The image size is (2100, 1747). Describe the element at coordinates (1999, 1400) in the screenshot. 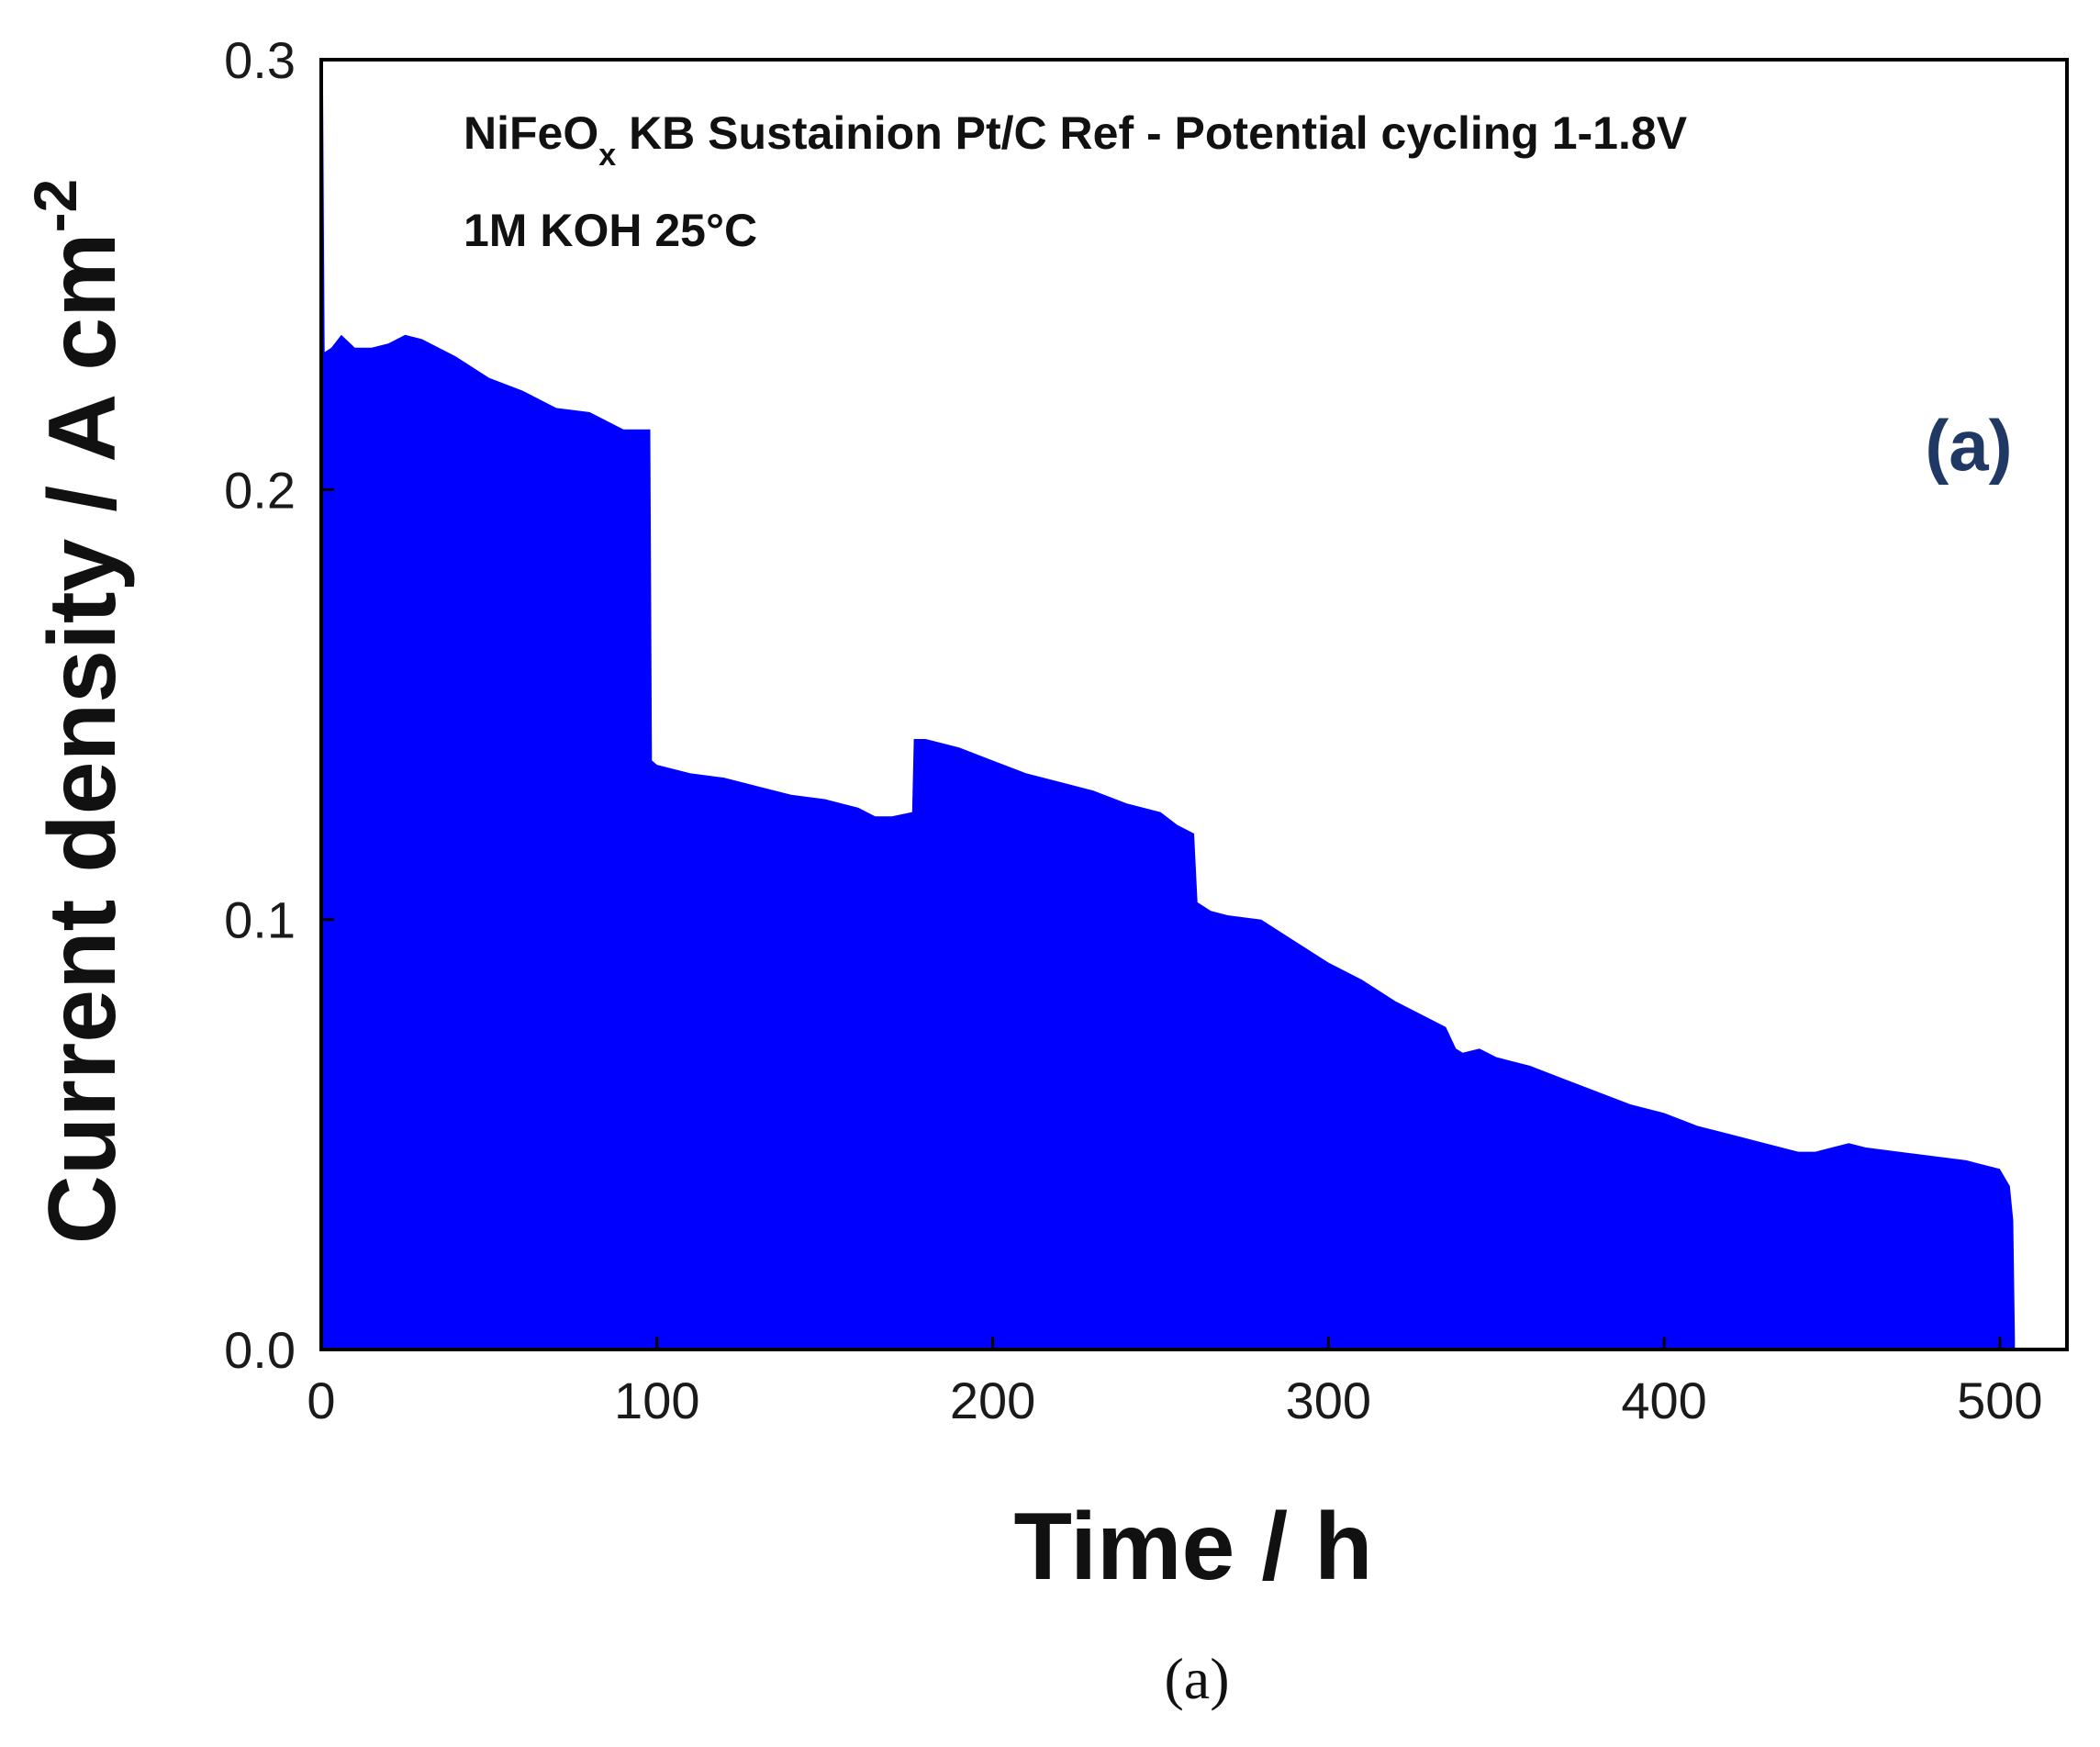

I see `x-tick-label: 500` at that location.